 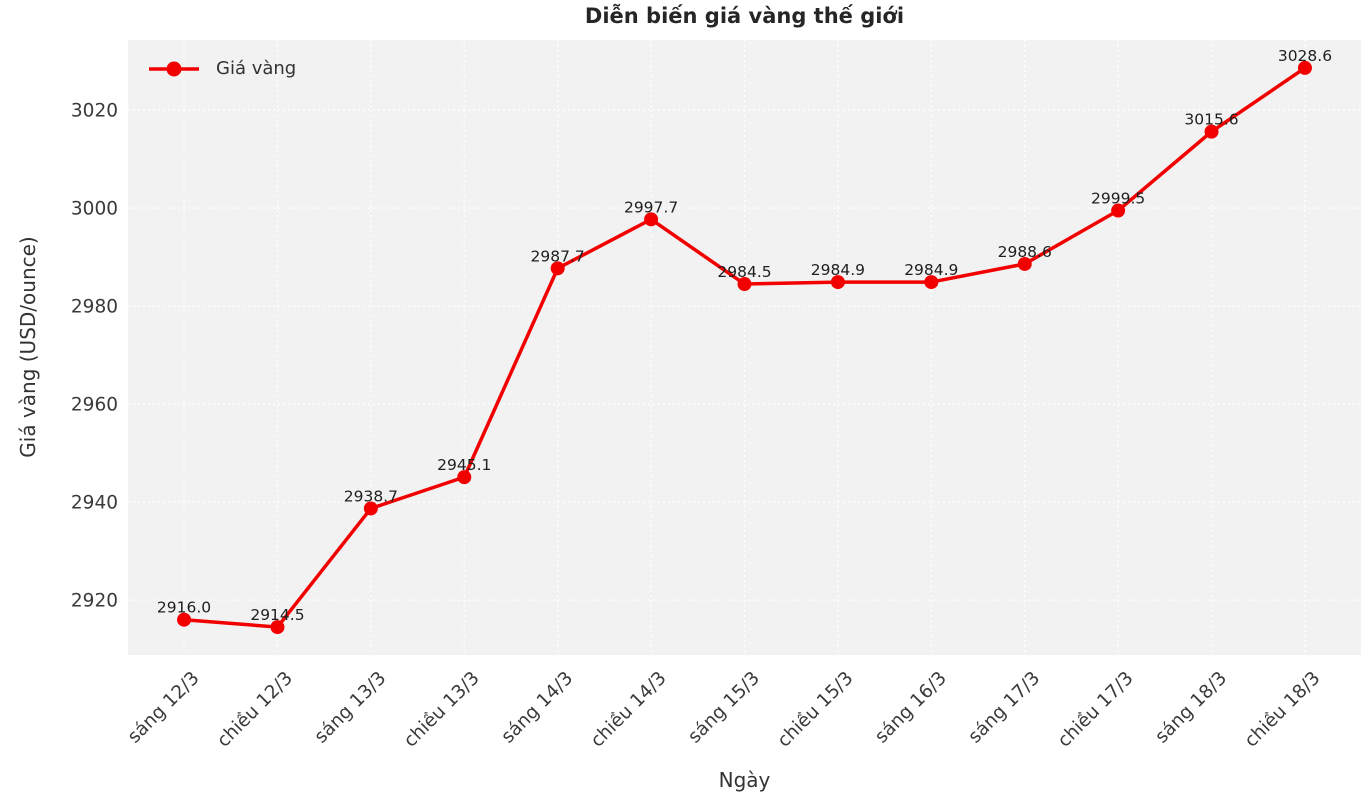 What do you see at coordinates (174, 68) in the screenshot?
I see `legend-line-icon` at bounding box center [174, 68].